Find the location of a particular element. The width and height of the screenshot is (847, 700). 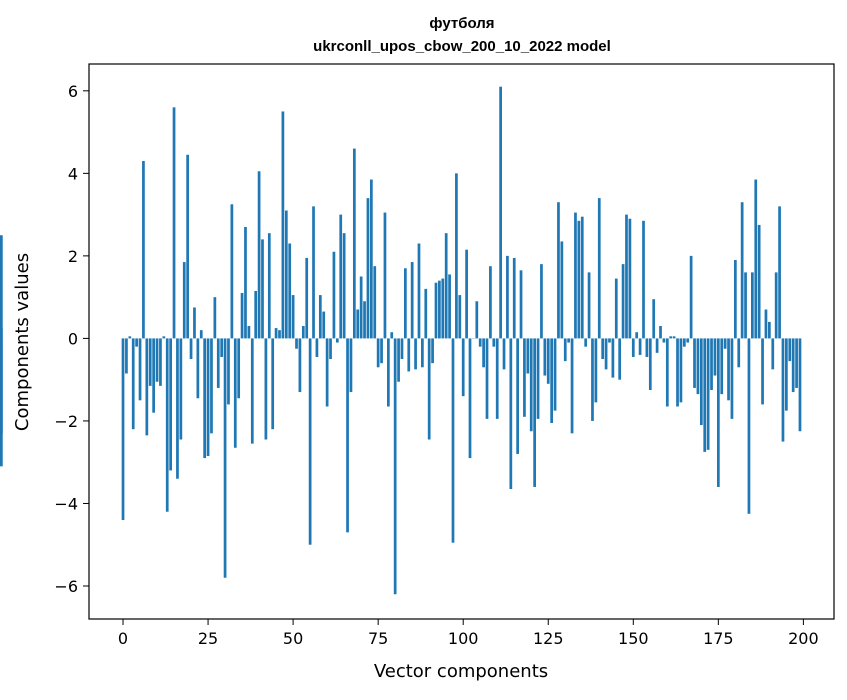

y-tick-label: −2 is located at coordinates (66, 421).